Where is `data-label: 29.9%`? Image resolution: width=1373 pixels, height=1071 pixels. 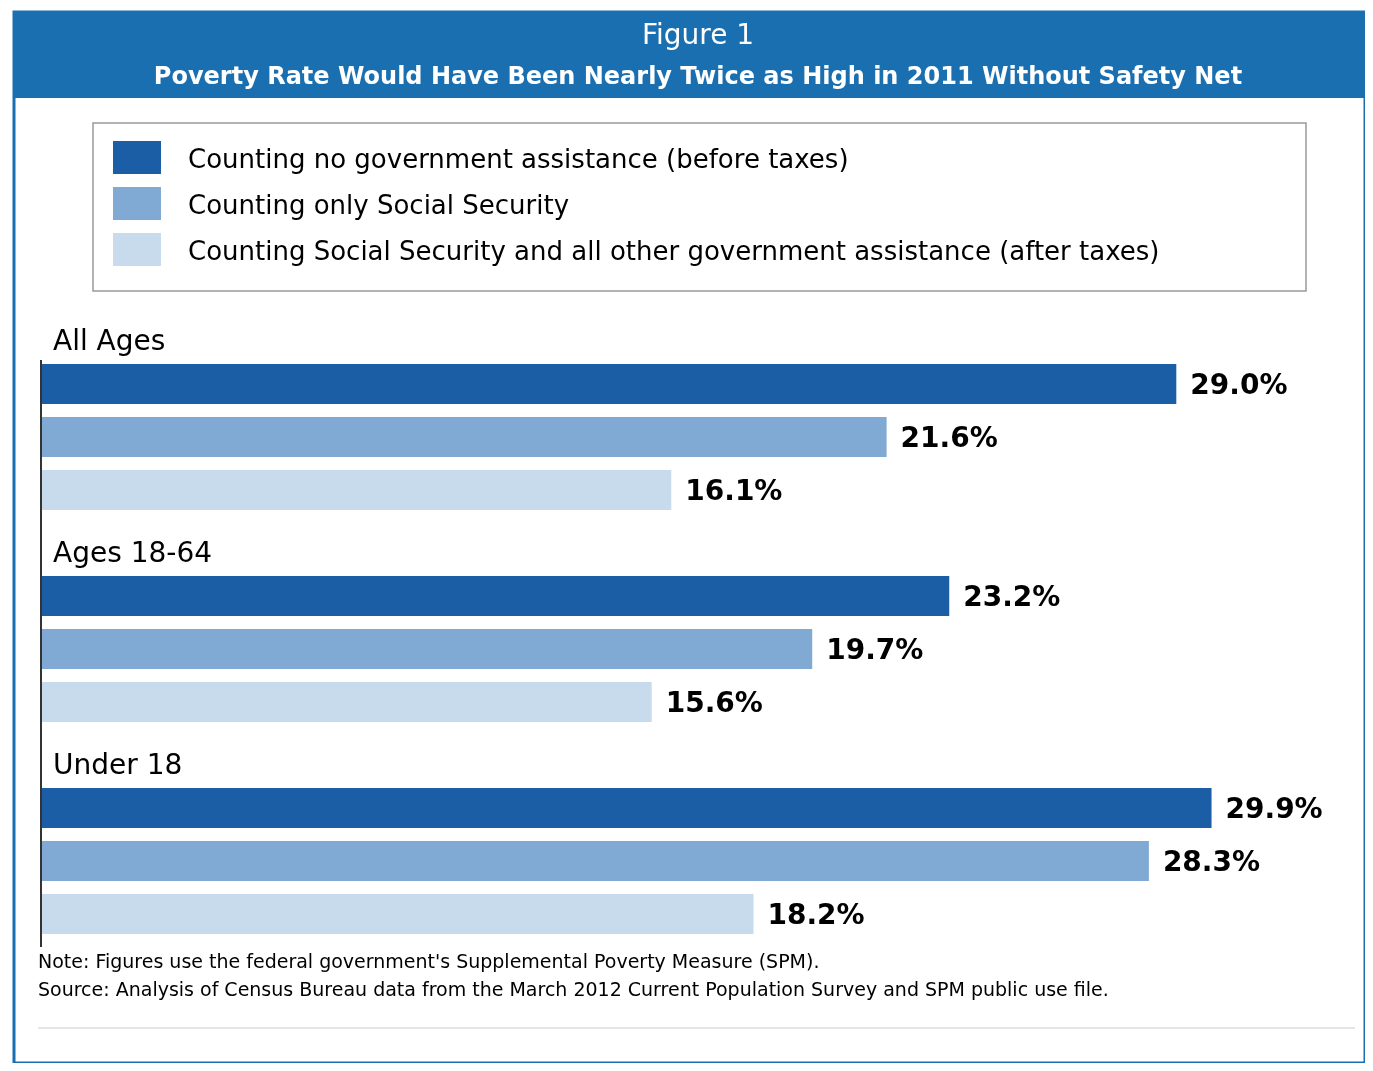
data-label: 29.9% is located at coordinates (1274, 808).